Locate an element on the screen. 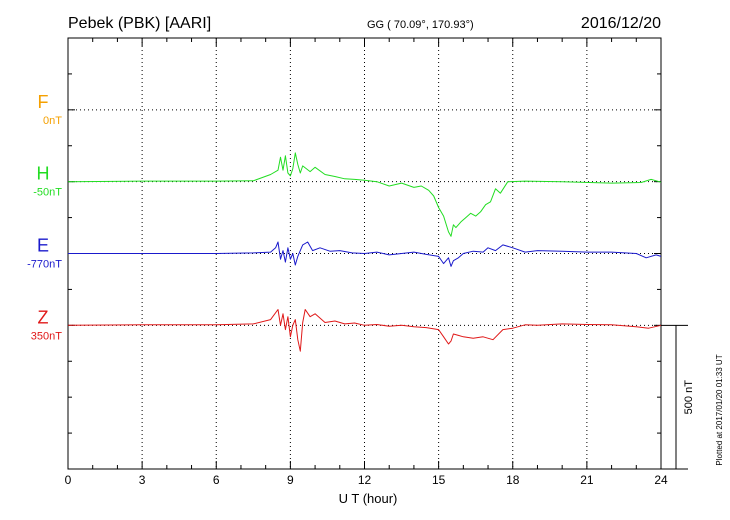  x-tick-label: 24 is located at coordinates (661, 480).